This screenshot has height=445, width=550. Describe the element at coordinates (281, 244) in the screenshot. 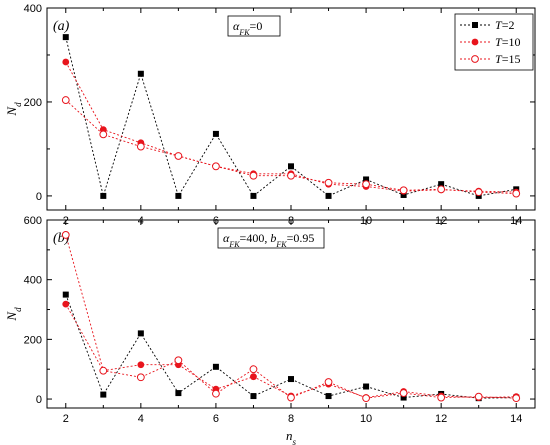

I see `anno-sub2: FK` at that location.